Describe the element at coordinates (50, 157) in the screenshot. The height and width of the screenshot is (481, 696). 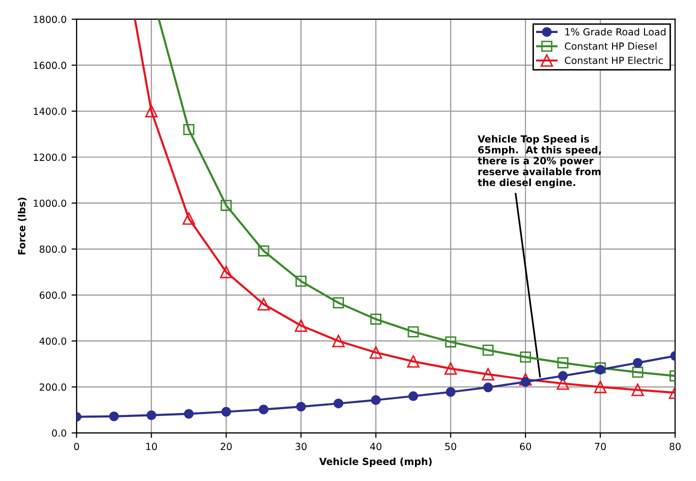
I see `y-tick-label: 1200.0` at that location.